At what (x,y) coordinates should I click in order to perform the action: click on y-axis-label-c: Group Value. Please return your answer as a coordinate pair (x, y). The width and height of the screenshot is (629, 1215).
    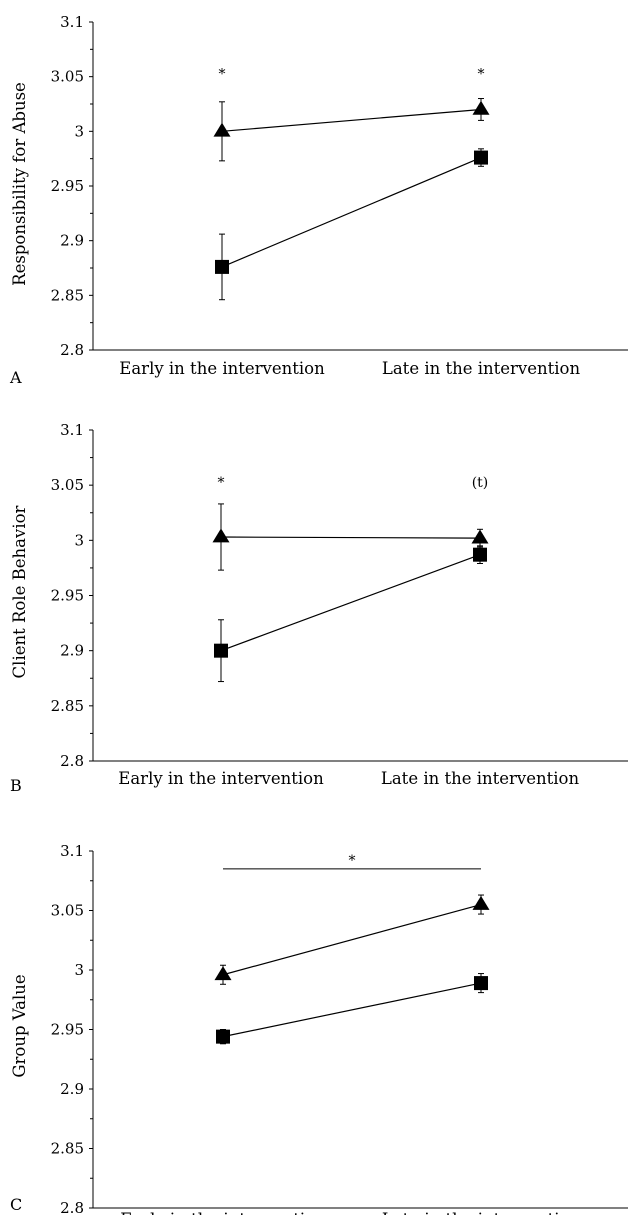
    Looking at the image, I should click on (19, 1025).